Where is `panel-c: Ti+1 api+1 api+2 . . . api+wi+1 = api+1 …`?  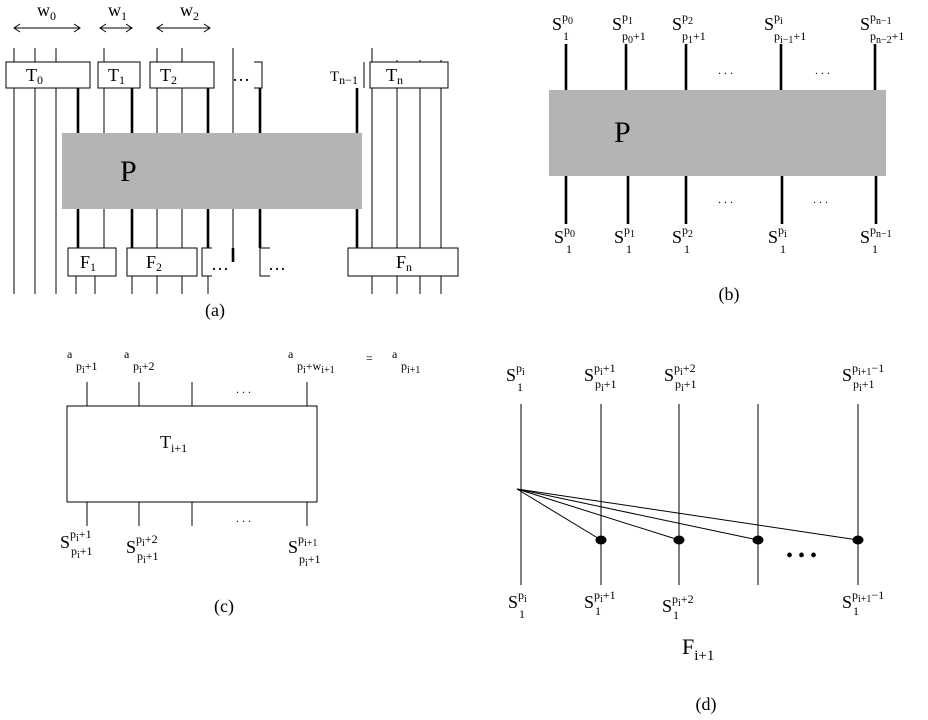 panel-c: Ti+1 api+1 api+2 . . . api+wi+1 = api+1 … is located at coordinates (240, 482).